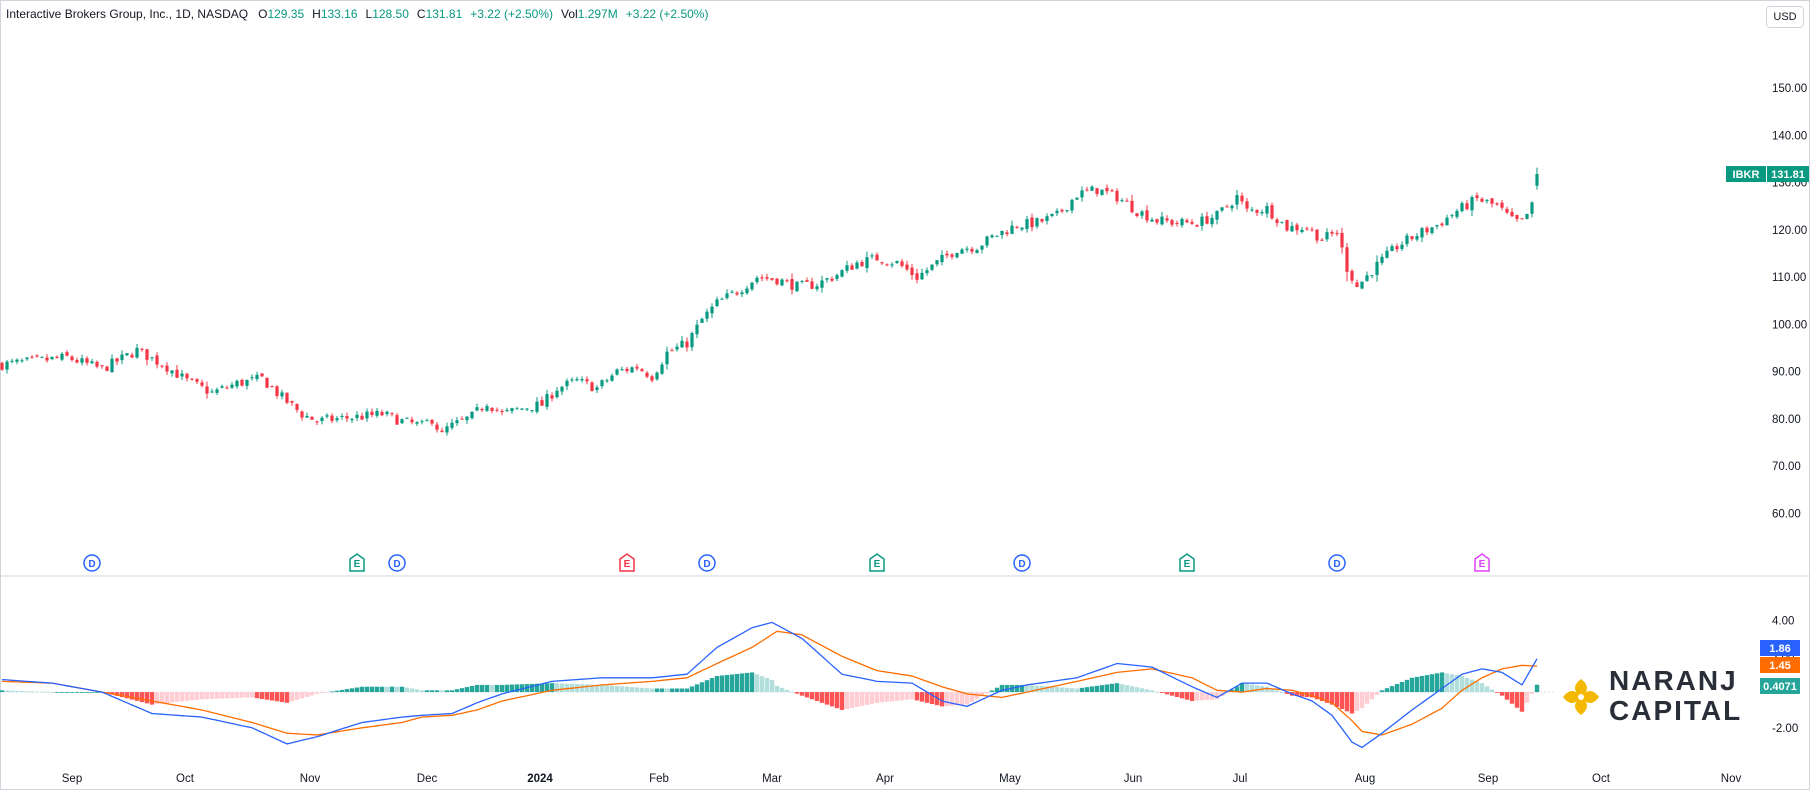 Image resolution: width=1810 pixels, height=790 pixels. Describe the element at coordinates (1673, 680) in the screenshot. I see `logo-line-1: NARANJ` at that location.